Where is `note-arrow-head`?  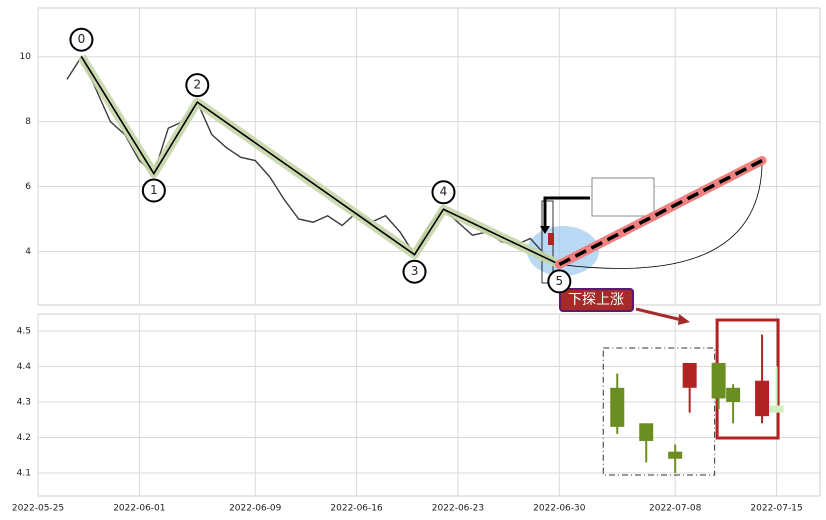
note-arrow-head is located at coordinates (684, 319).